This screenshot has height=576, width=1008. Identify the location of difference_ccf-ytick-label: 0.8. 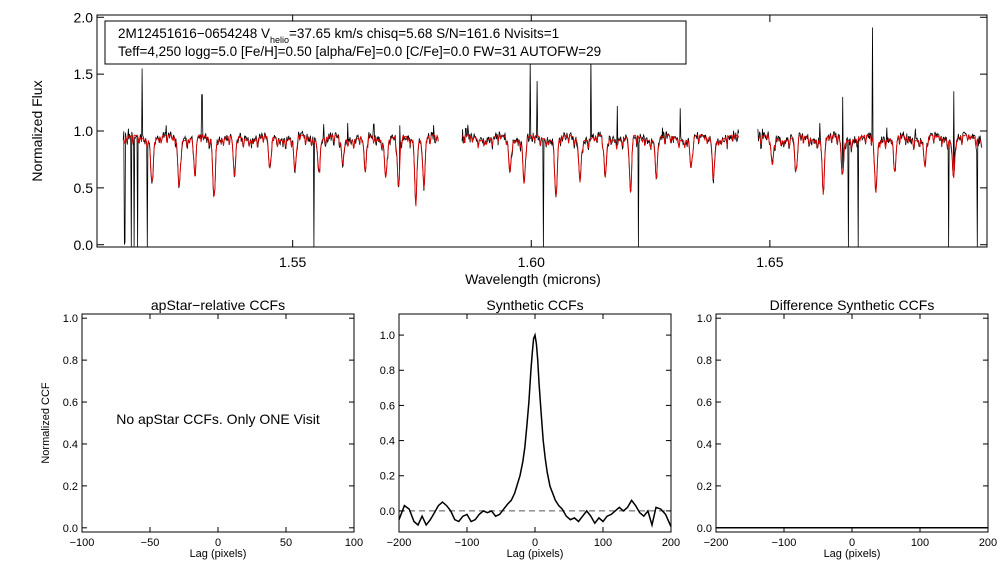
(704, 361).